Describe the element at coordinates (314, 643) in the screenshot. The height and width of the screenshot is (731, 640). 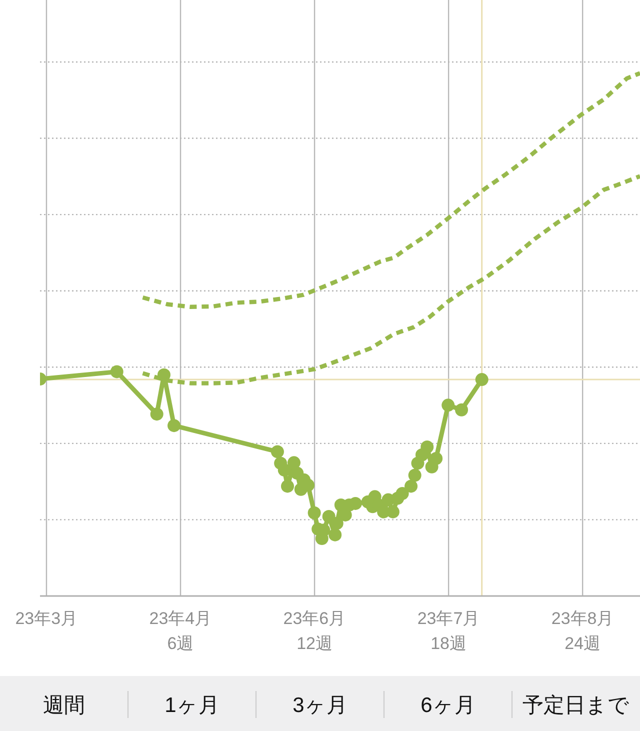
I see `x-tick-label: 12週` at that location.